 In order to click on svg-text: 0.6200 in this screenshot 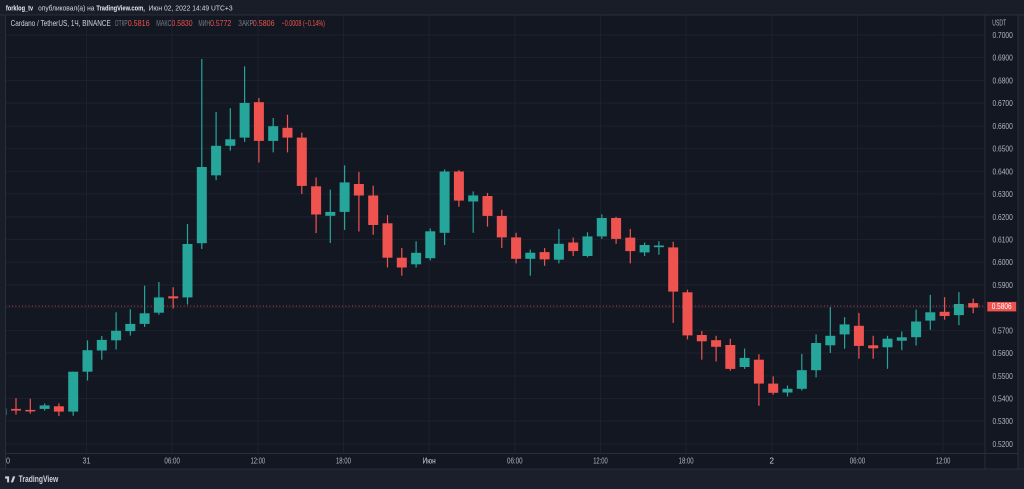, I will do `click(1003, 217)`.